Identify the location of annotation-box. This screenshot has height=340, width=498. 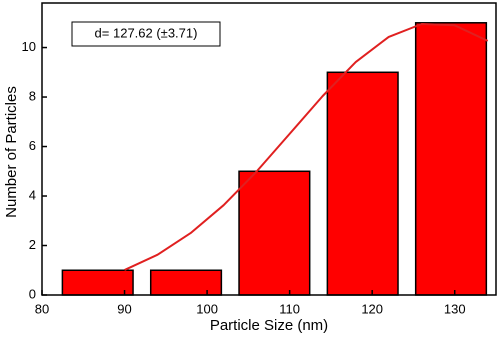
(146, 34).